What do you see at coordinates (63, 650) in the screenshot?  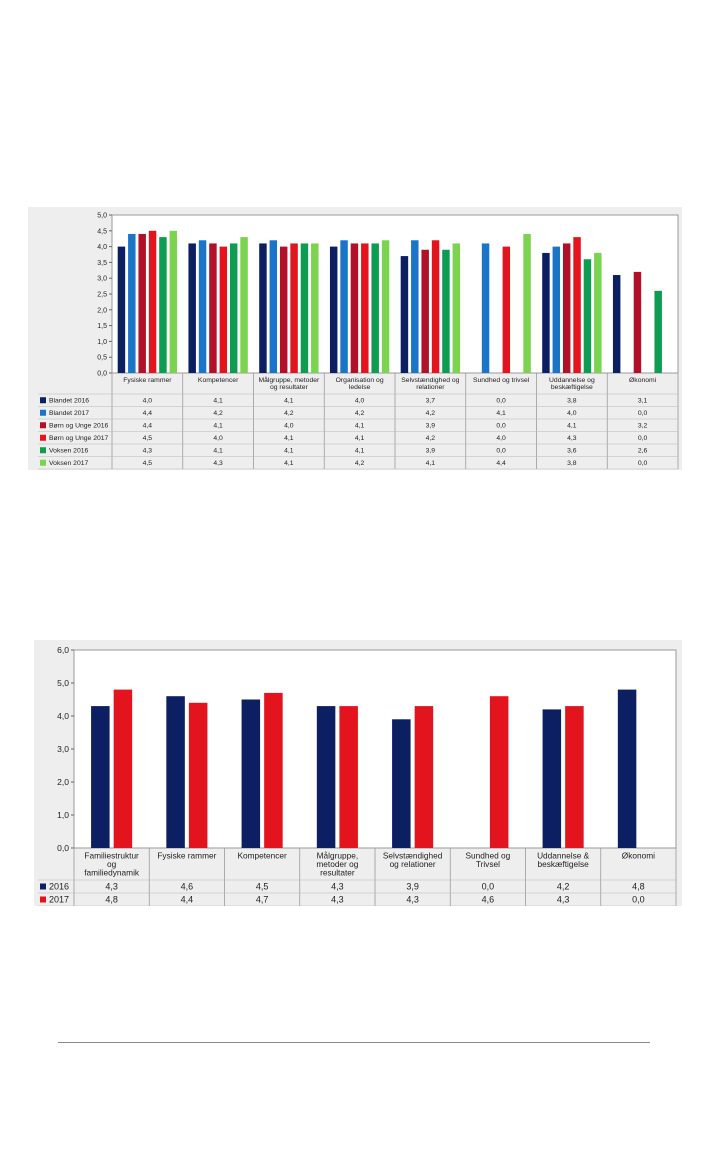 I see `c2-y-tick-label: 6,0` at bounding box center [63, 650].